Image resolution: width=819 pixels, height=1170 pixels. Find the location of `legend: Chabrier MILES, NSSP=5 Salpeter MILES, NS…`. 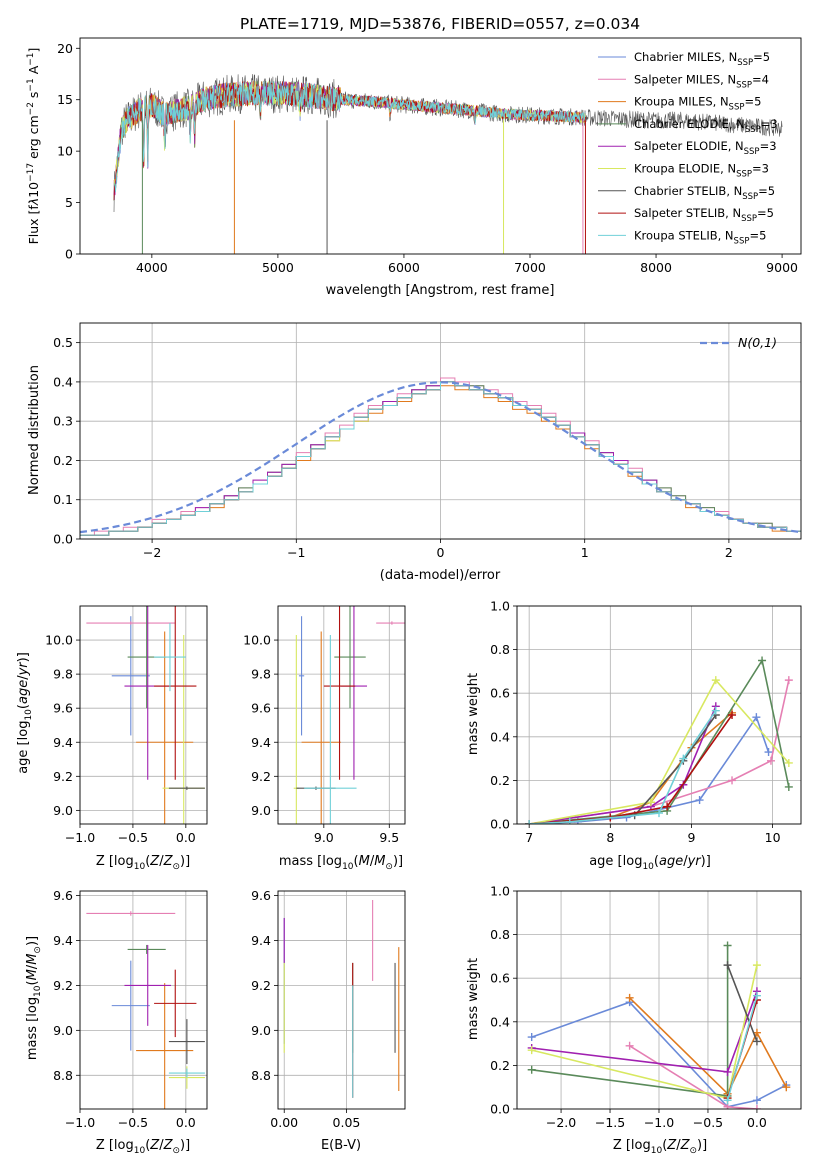

legend: Chabrier MILES, NSSP=5 Salpeter MILES, NS… is located at coordinates (688, 148).